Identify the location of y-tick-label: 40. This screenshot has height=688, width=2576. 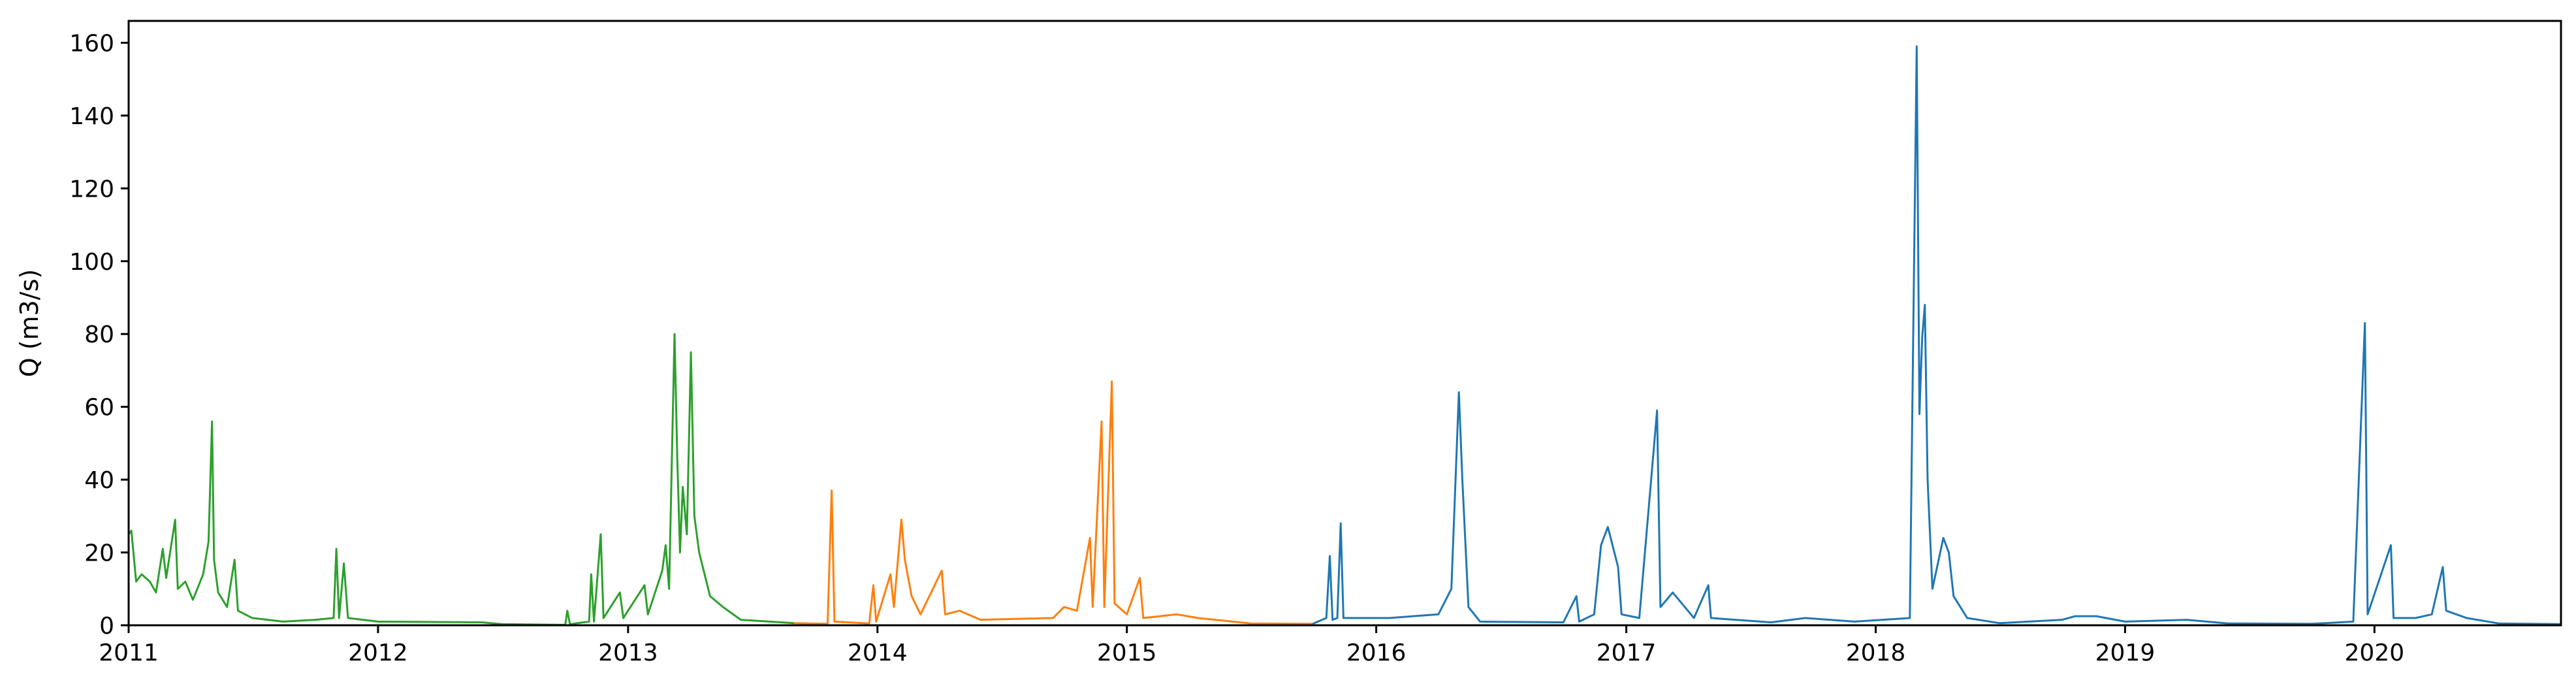
(99, 480).